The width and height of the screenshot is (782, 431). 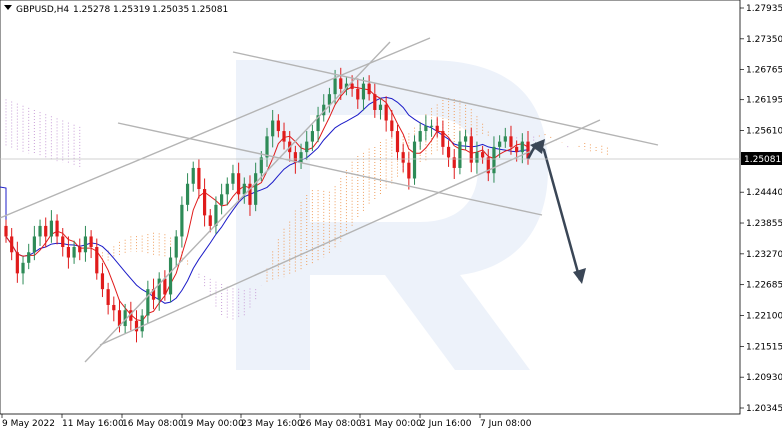 I want to click on y-tick-label: 1.21515, so click(x=764, y=347).